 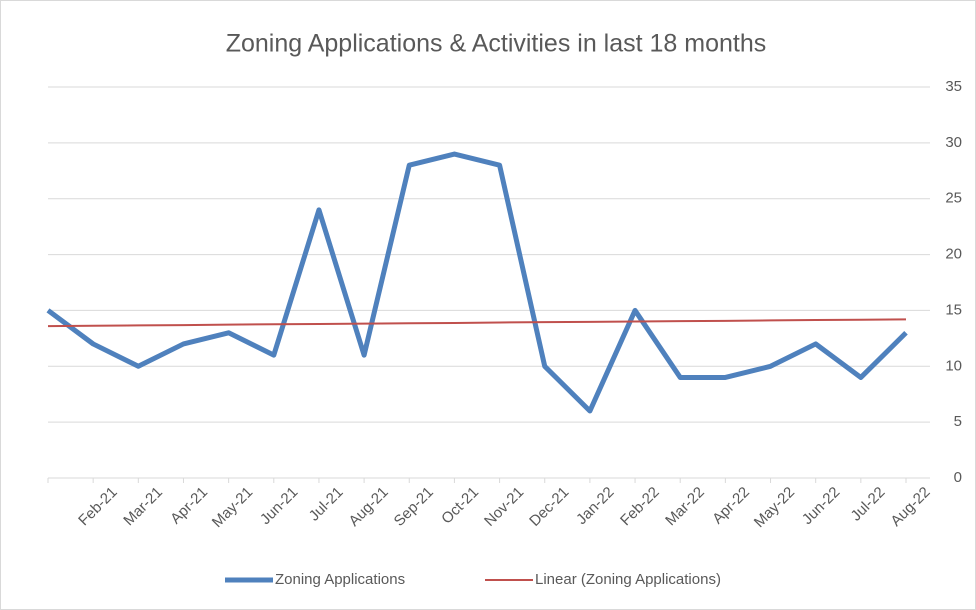 What do you see at coordinates (958, 421) in the screenshot?
I see `y-tick-label: 5` at bounding box center [958, 421].